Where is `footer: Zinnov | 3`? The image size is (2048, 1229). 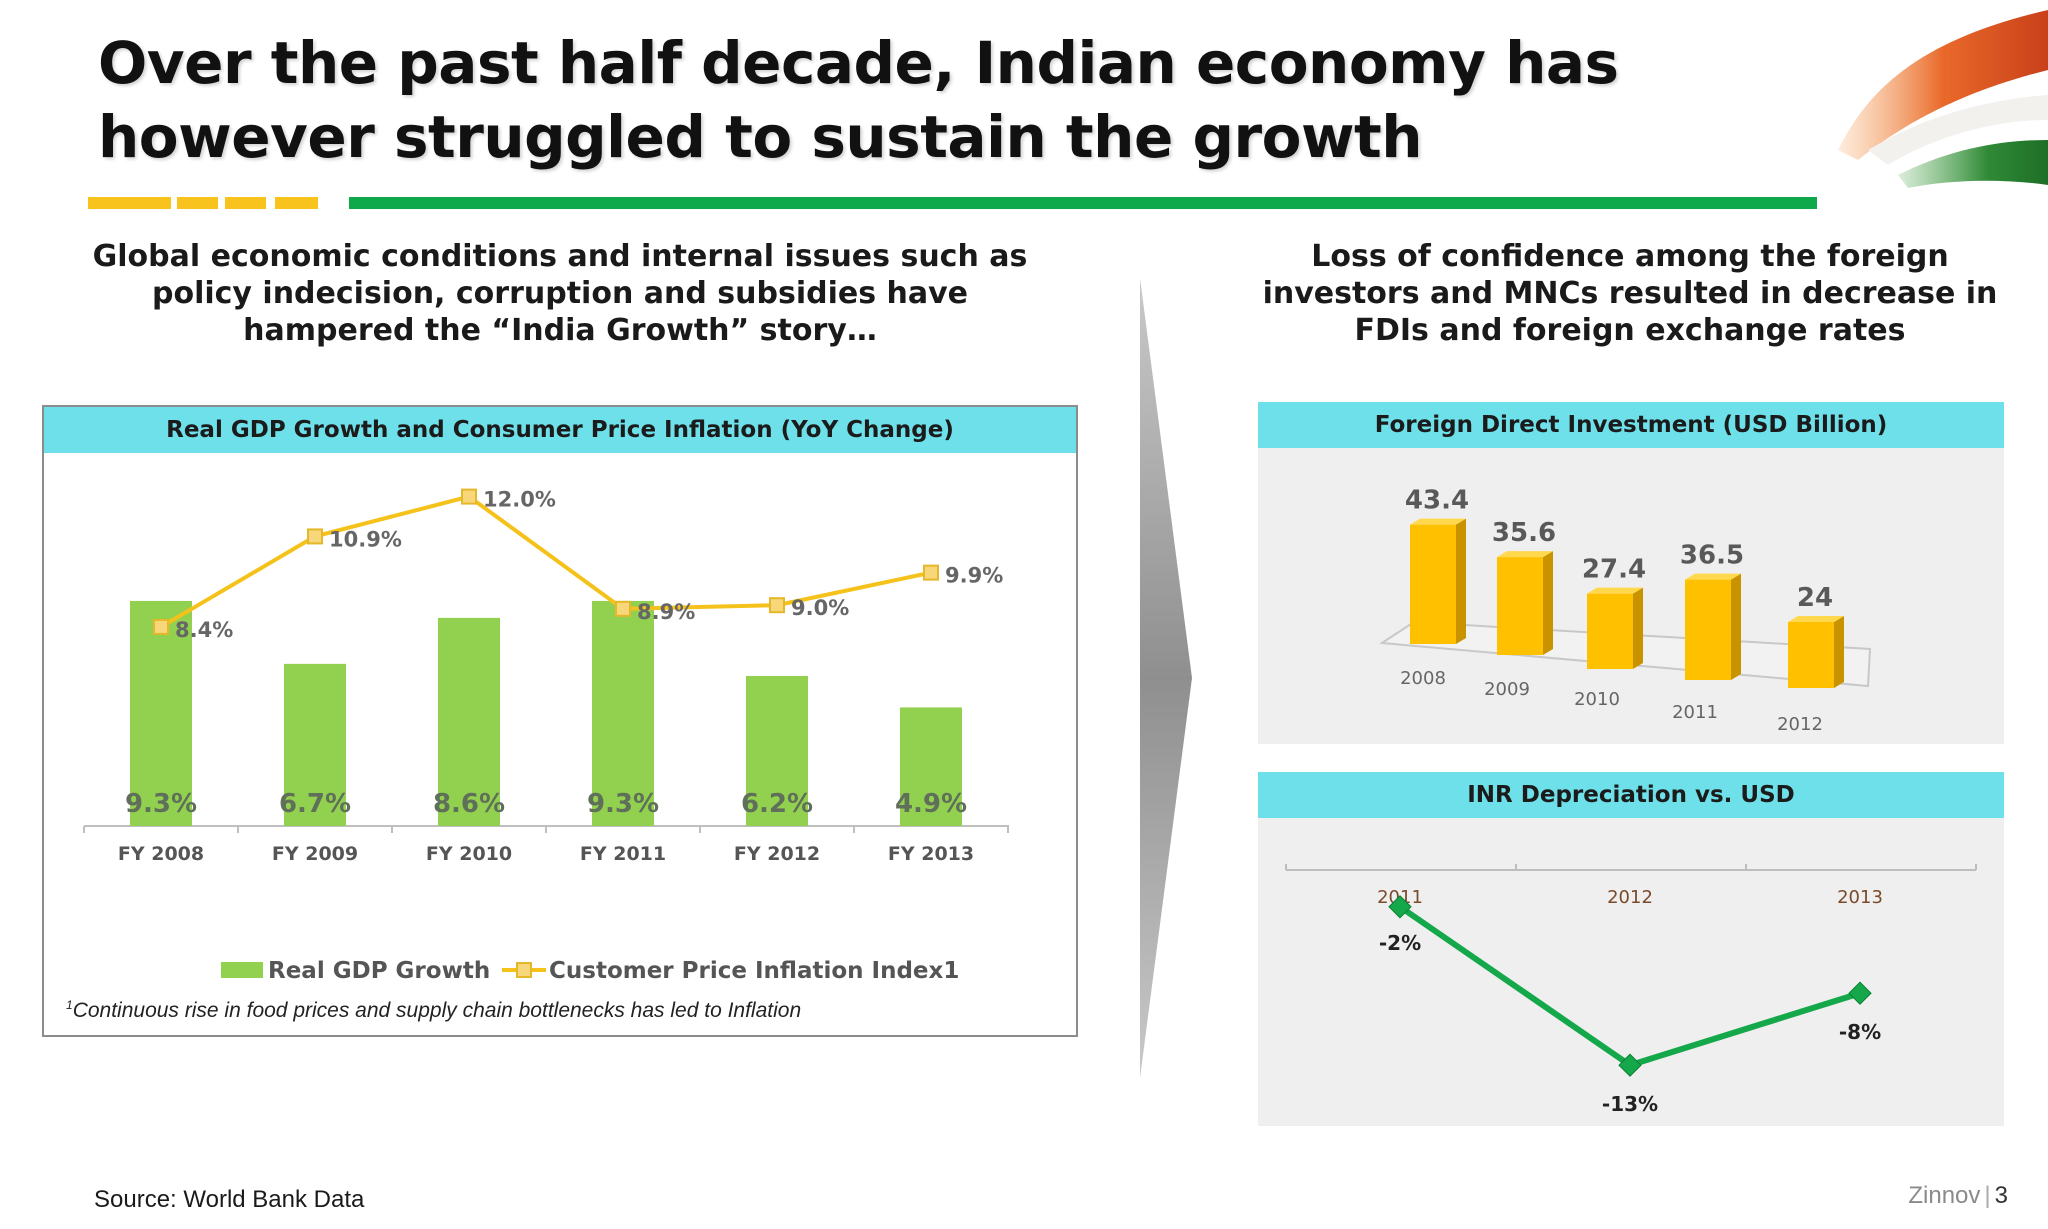
footer: Zinnov | 3 is located at coordinates (1958, 1196).